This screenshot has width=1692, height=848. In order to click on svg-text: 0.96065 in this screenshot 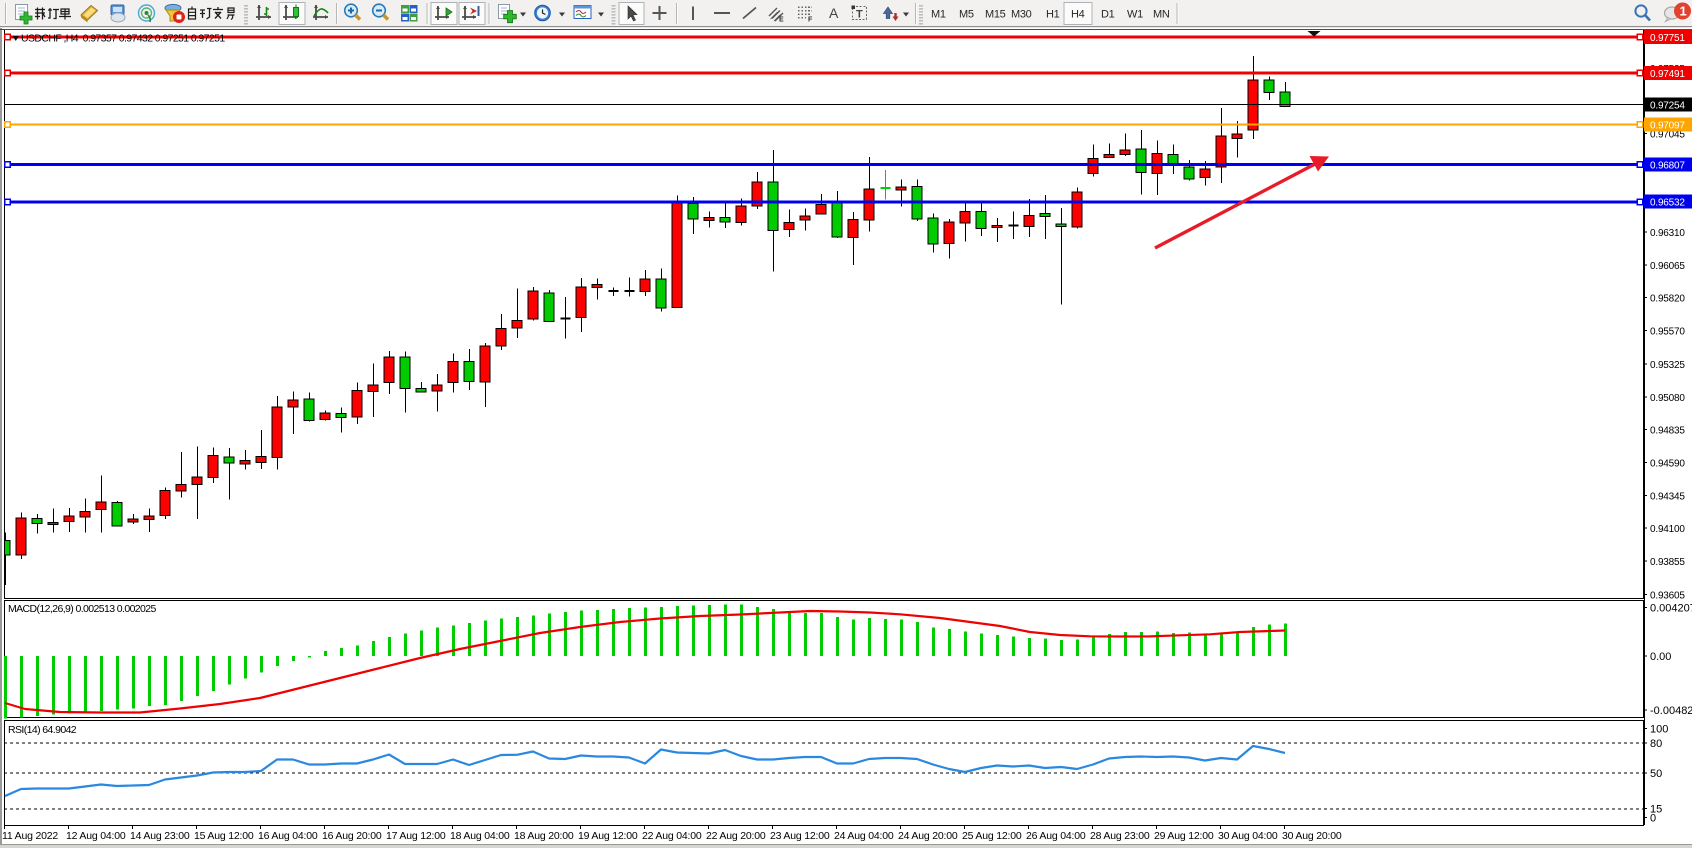, I will do `click(1667, 266)`.